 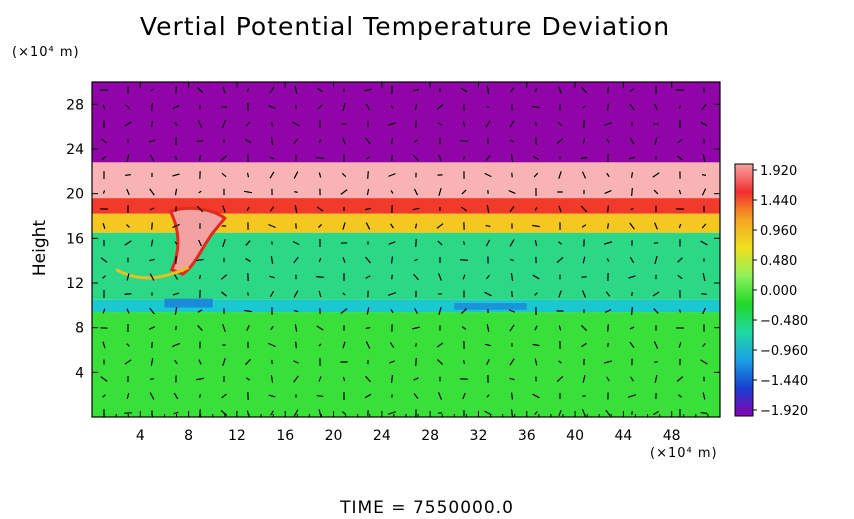 What do you see at coordinates (406, 206) in the screenshot?
I see `field-band` at bounding box center [406, 206].